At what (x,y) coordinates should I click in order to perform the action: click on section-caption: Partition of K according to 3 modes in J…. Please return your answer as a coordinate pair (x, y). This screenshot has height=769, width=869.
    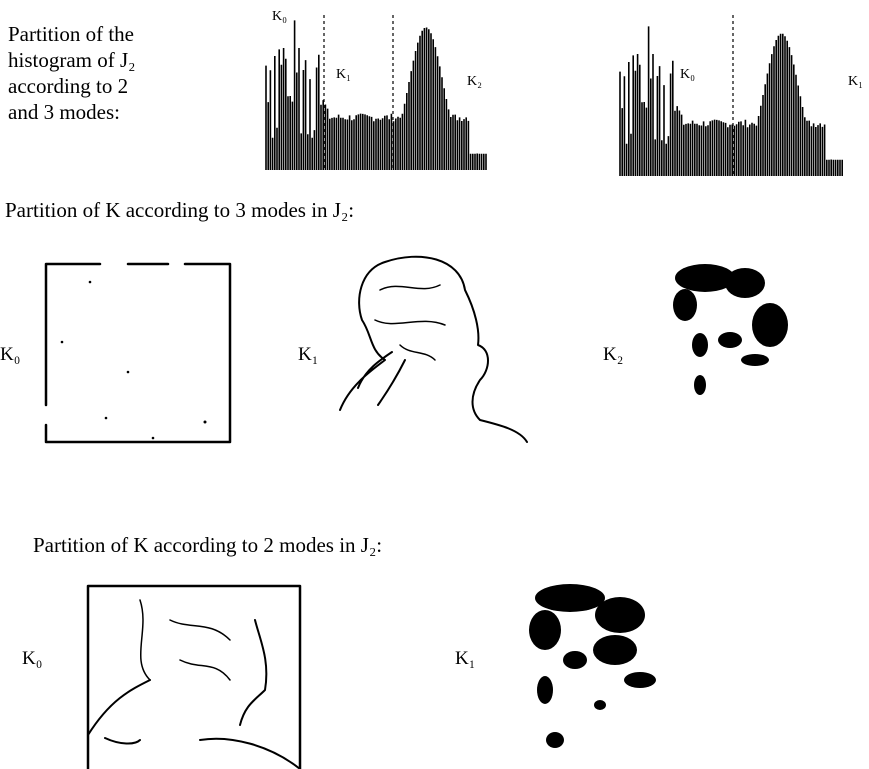
    Looking at the image, I should click on (179, 210).